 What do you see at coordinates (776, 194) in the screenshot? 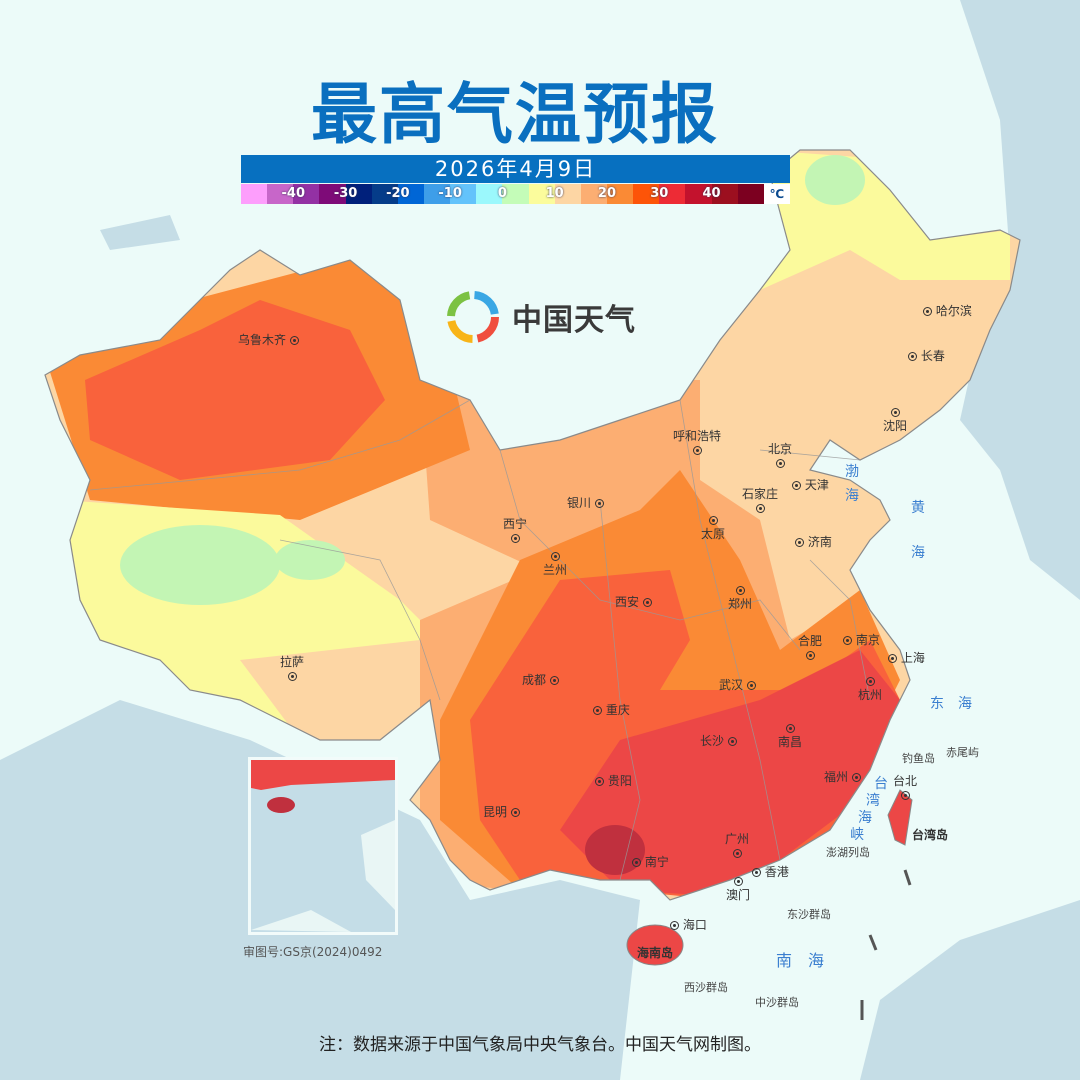
I see `legend-unit: ℃` at bounding box center [776, 194].